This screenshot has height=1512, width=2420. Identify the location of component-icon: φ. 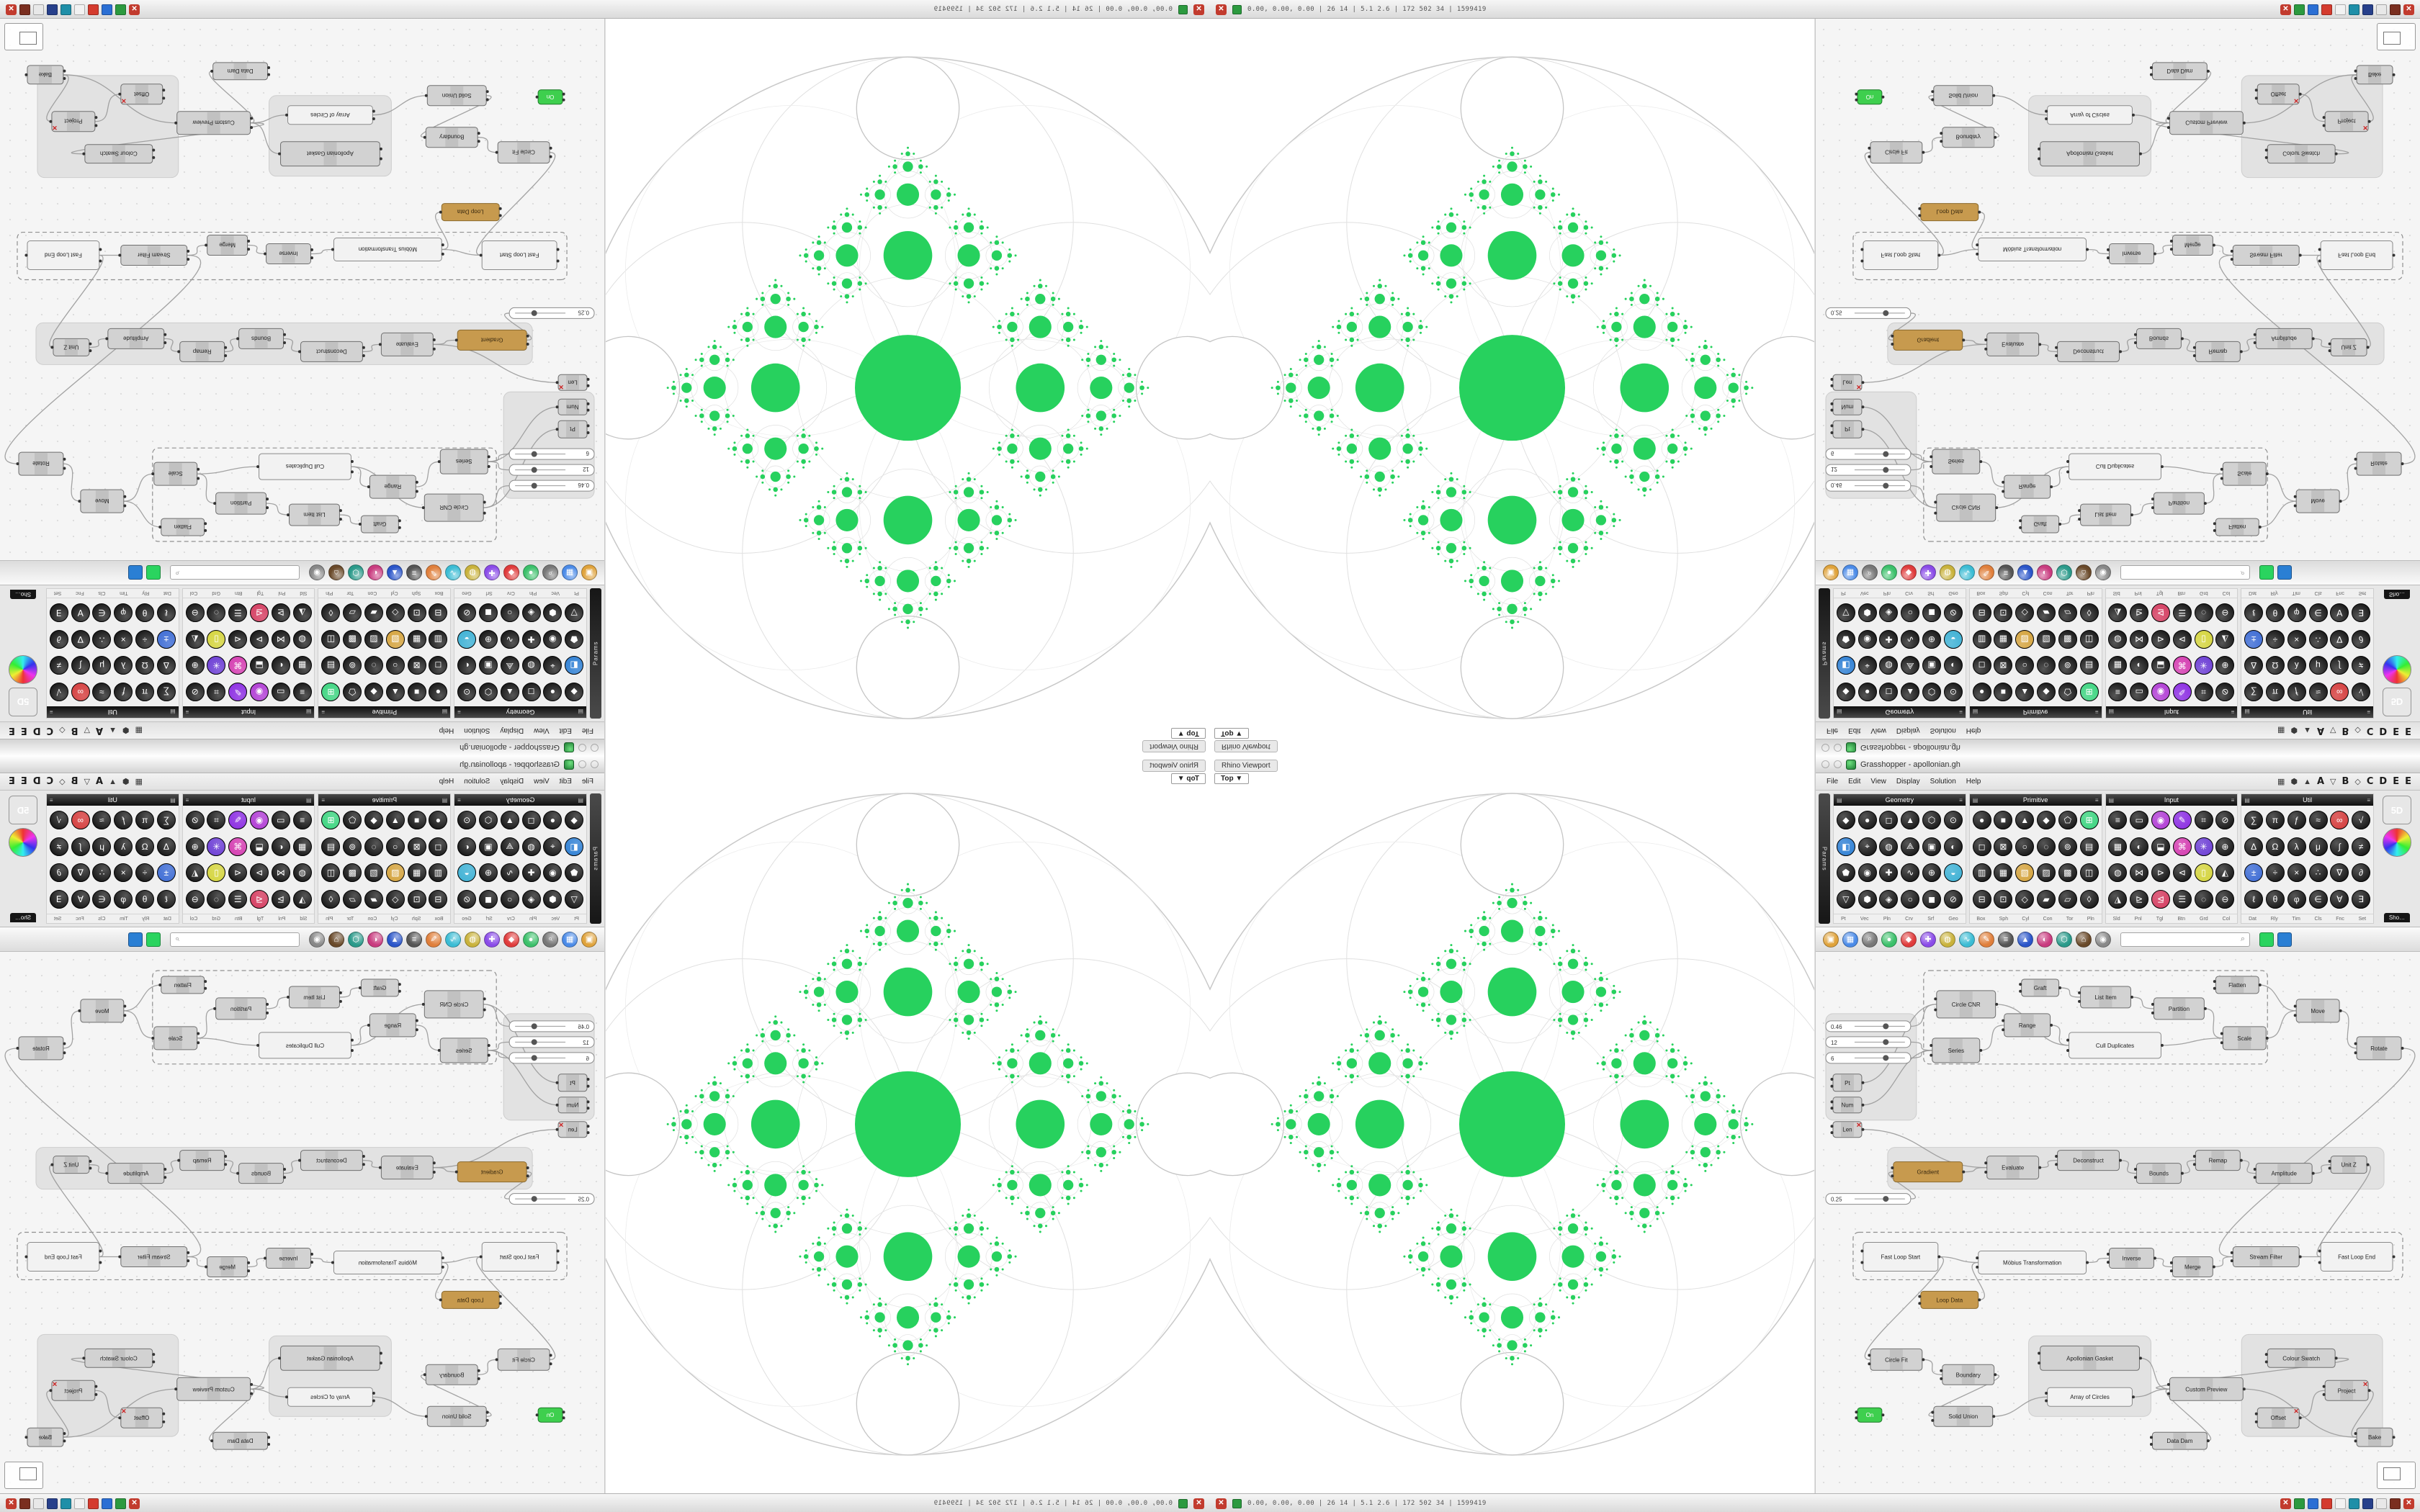
(124, 899).